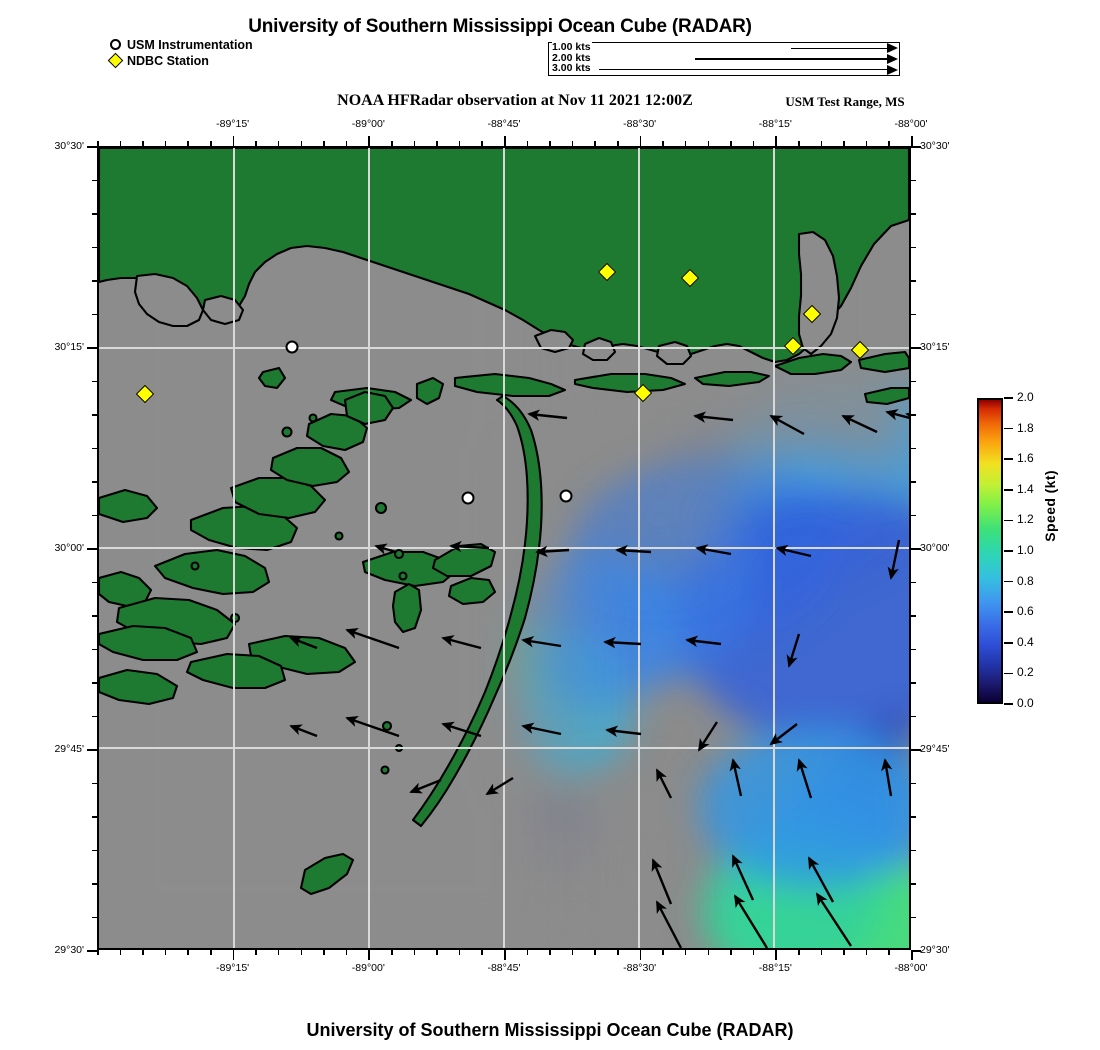 This screenshot has height=1050, width=1100. What do you see at coordinates (990, 551) in the screenshot?
I see `speed-colorbar` at bounding box center [990, 551].